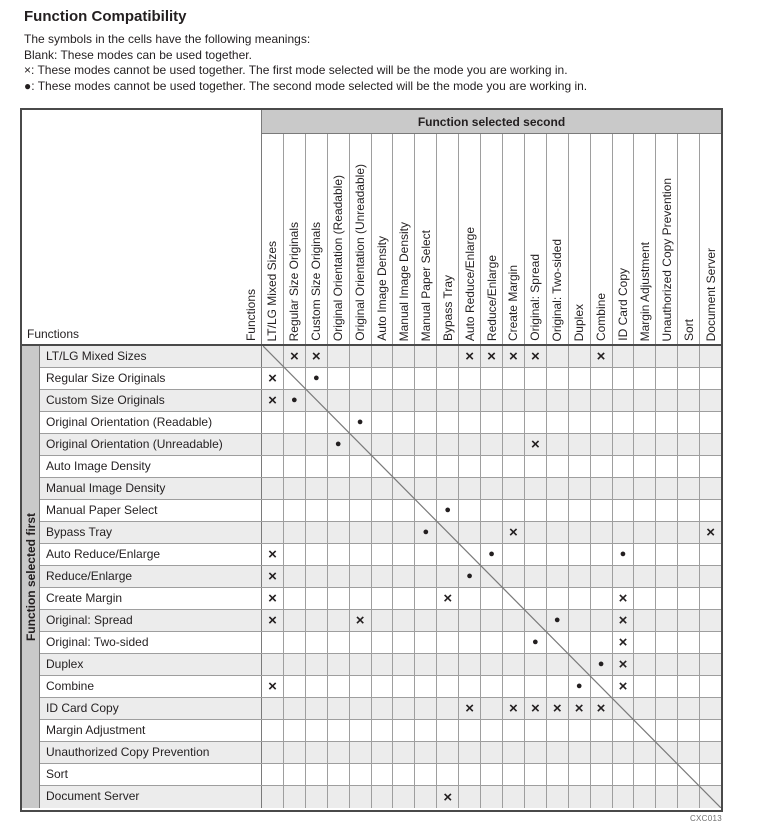 Image resolution: width=766 pixels, height=825 pixels. What do you see at coordinates (371, 665) in the screenshot?
I see `table-row: Duplex ● ×` at bounding box center [371, 665].